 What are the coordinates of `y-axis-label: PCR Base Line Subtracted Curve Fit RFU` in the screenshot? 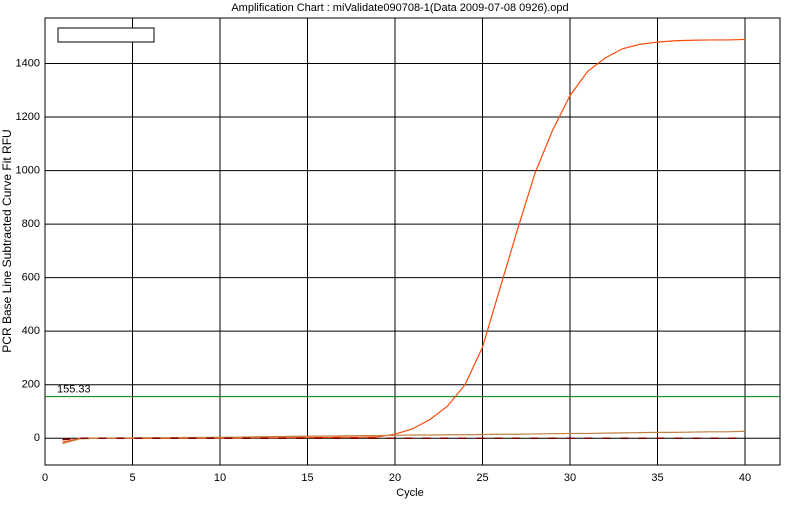 It's located at (7, 240).